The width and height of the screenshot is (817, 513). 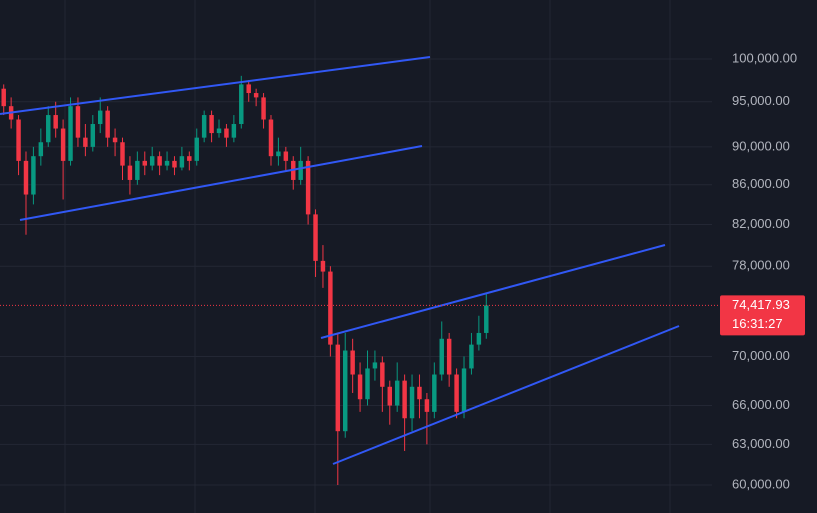 I want to click on countdown-label: 16:31:27, so click(x=757, y=323).